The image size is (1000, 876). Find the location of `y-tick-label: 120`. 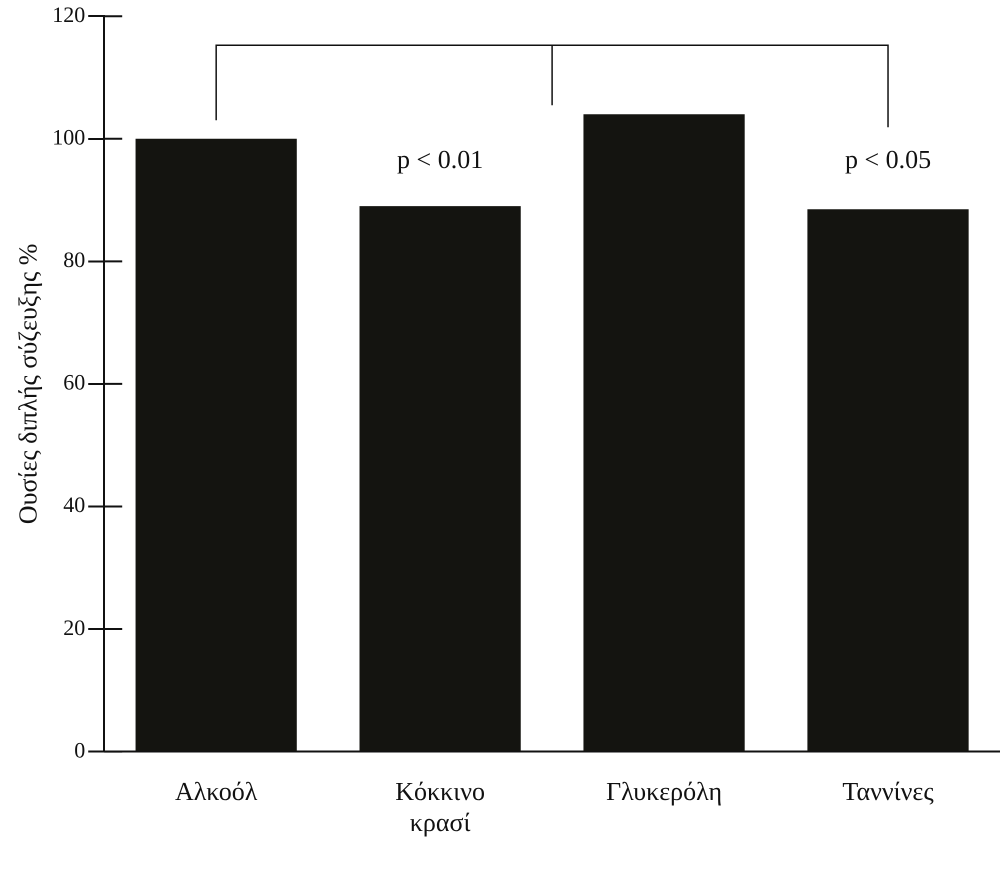

y-tick-label: 120 is located at coordinates (69, 14).